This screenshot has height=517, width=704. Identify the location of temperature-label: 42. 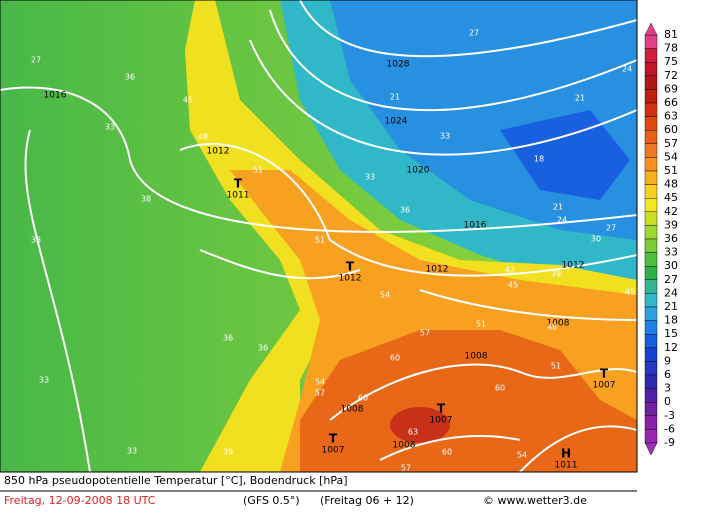
(510, 270).